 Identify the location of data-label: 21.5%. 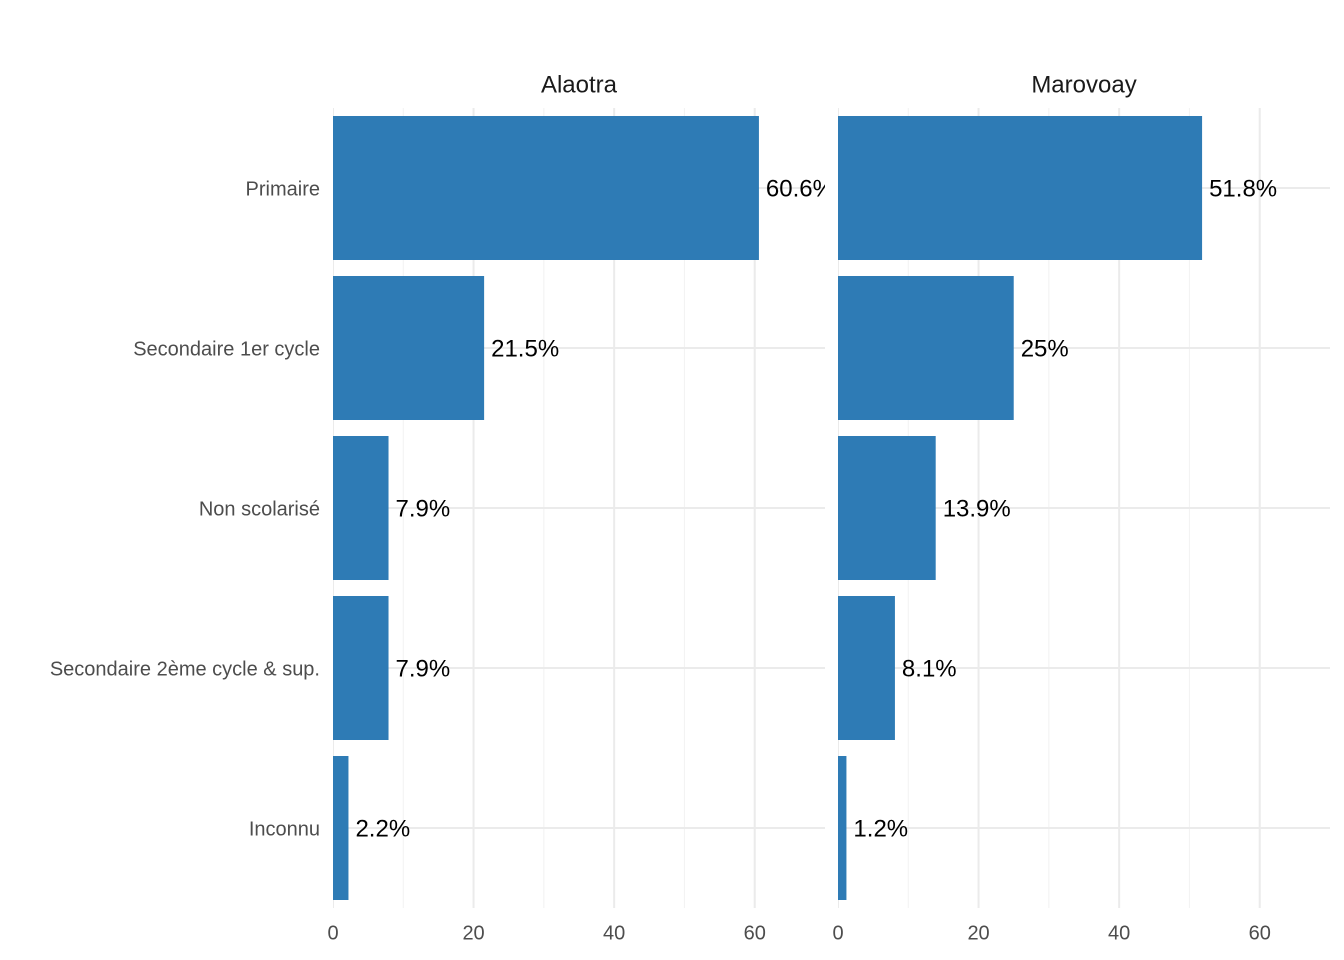
(525, 348).